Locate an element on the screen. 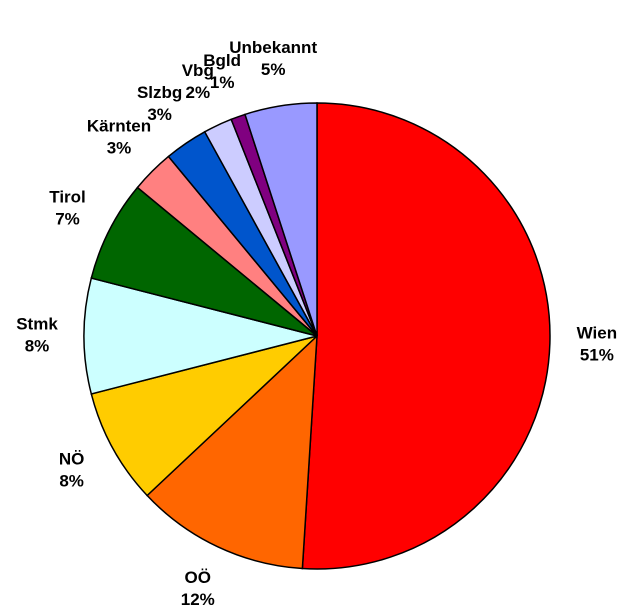  slice-value-label: 51% is located at coordinates (597, 354).